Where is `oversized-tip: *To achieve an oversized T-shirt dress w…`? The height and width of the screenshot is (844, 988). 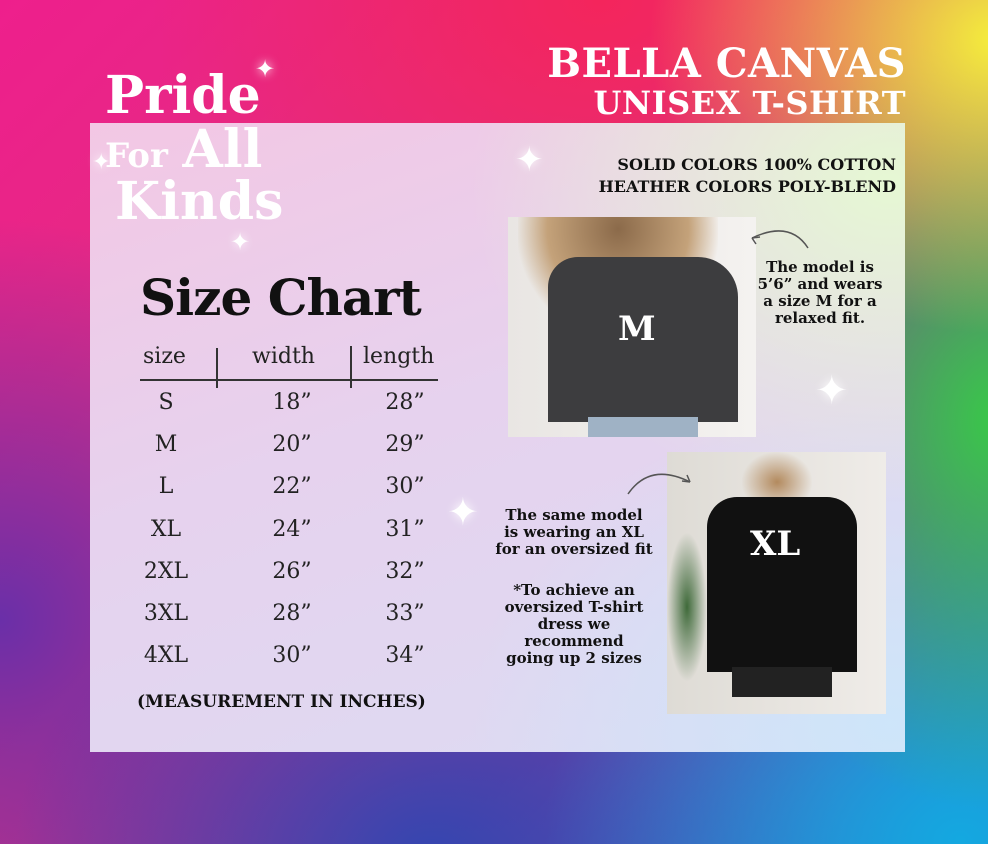
oversized-tip: *To achieve an oversized T-shirt dress w… is located at coordinates (574, 624).